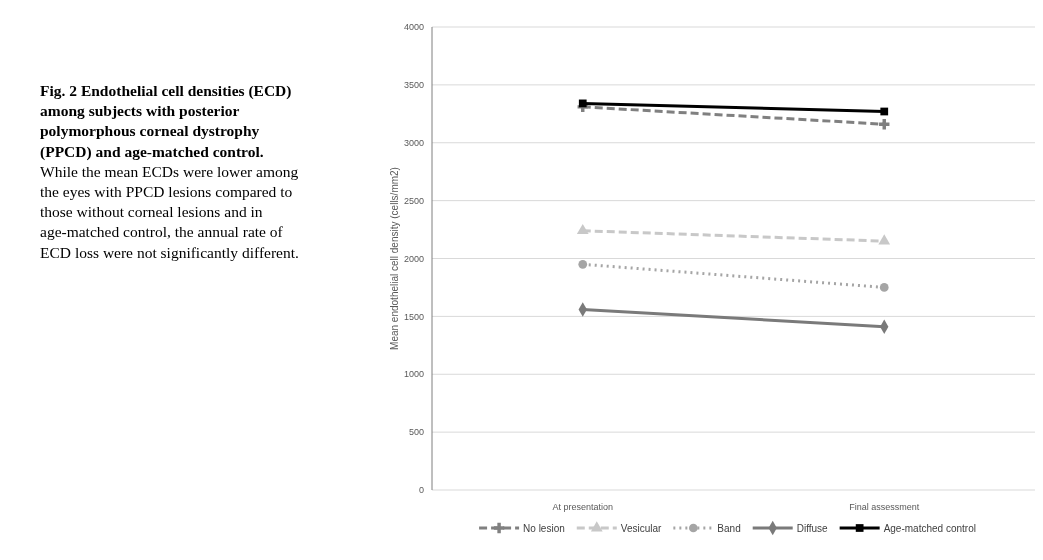 The image size is (1043, 560). I want to click on y-tick-label: 0, so click(421, 490).